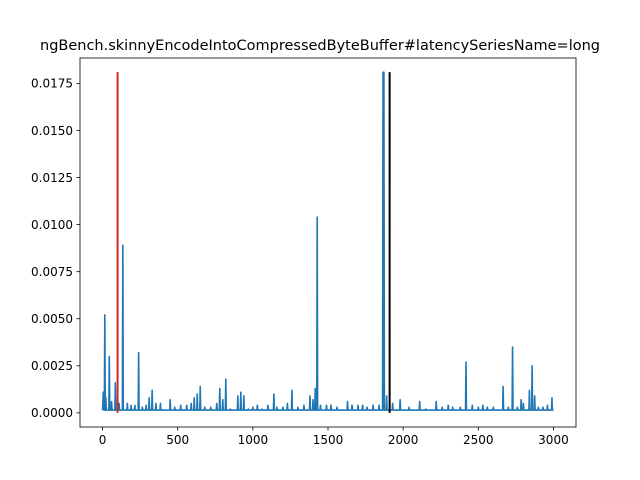  I want to click on x-tick-label: 0, so click(103, 440).